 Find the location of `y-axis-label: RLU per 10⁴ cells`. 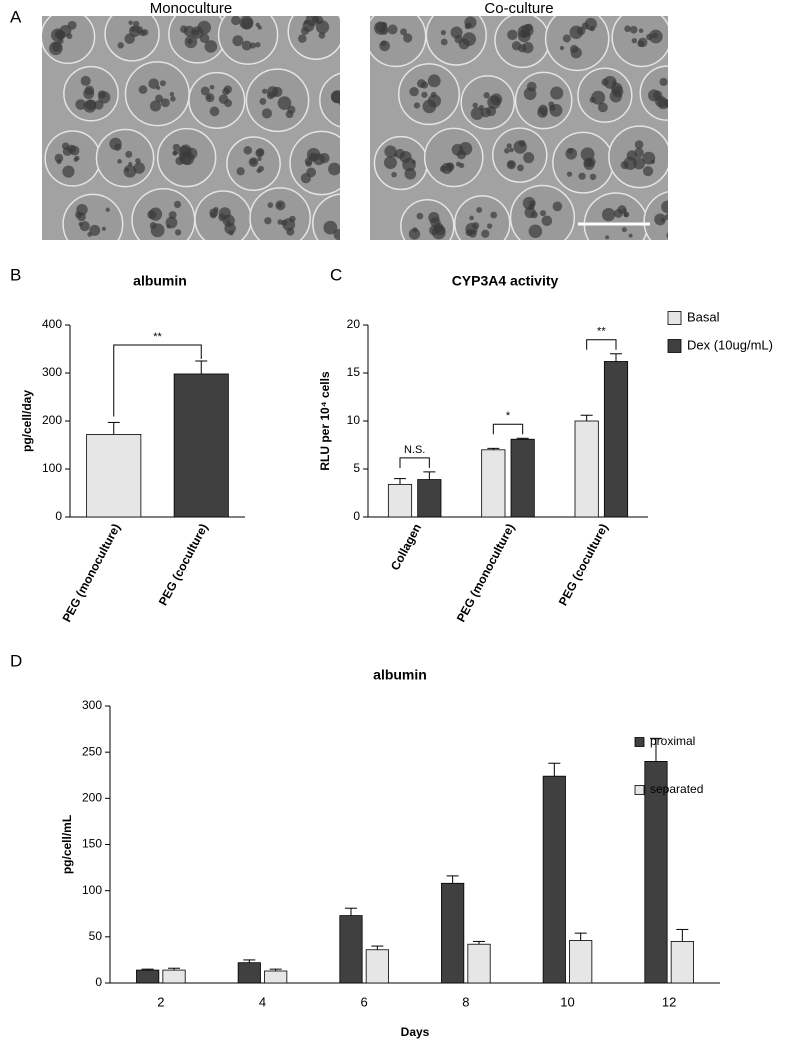

y-axis-label: RLU per 10⁴ cells is located at coordinates (325, 421).